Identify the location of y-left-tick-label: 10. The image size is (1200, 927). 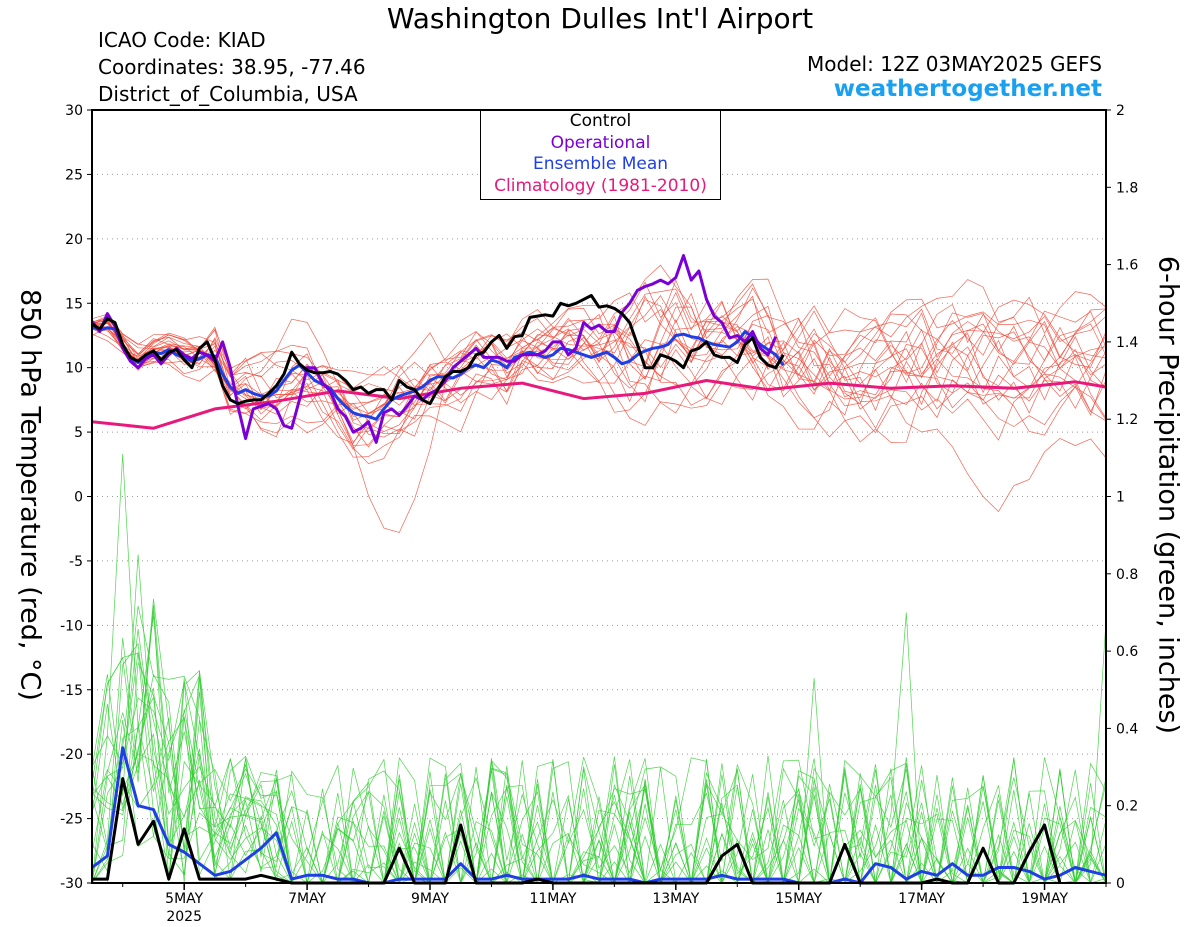
(74, 369).